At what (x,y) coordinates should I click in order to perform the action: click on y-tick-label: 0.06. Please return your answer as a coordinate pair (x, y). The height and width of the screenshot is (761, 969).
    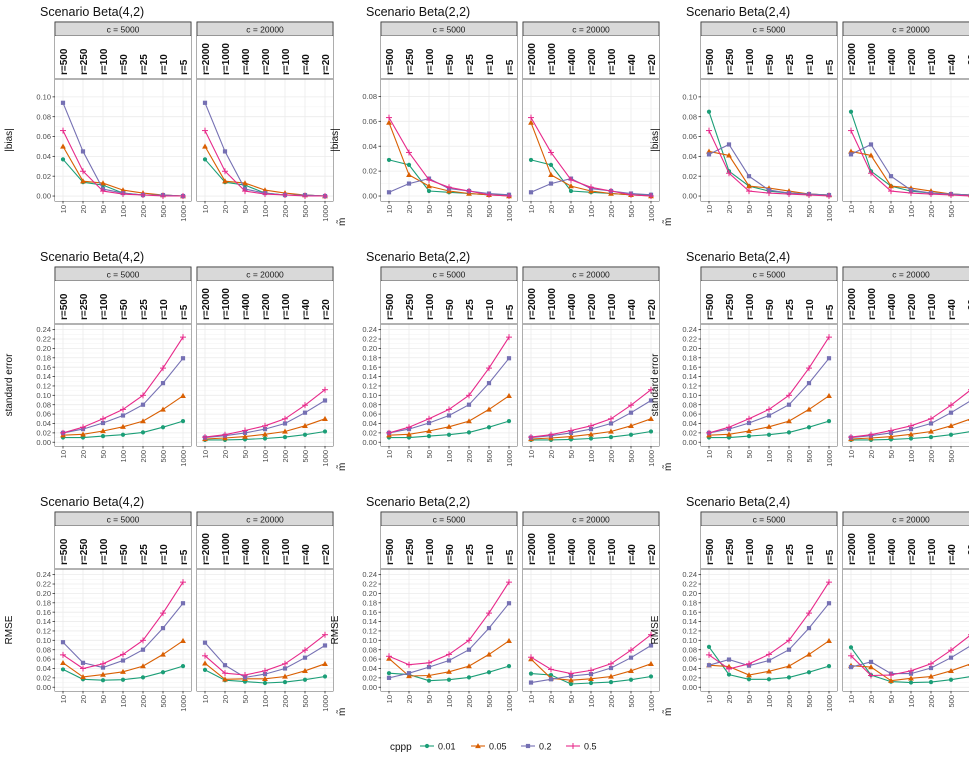
    Looking at the image, I should click on (689, 136).